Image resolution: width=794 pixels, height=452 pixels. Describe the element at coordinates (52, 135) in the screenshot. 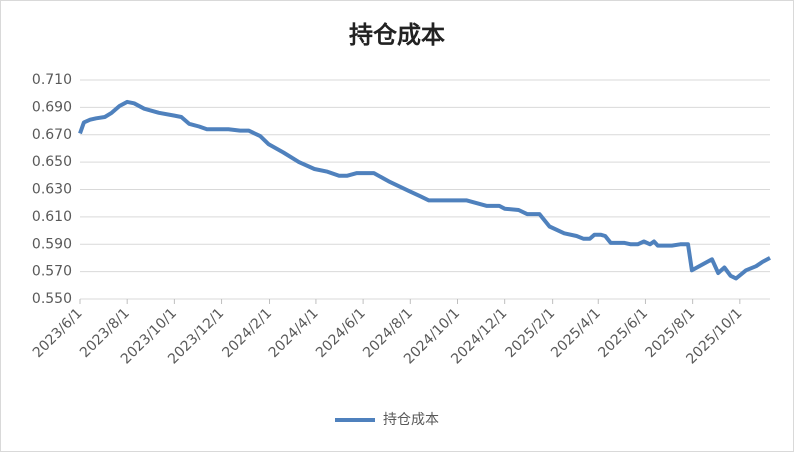

I see `y-tick-label: 0.670` at that location.